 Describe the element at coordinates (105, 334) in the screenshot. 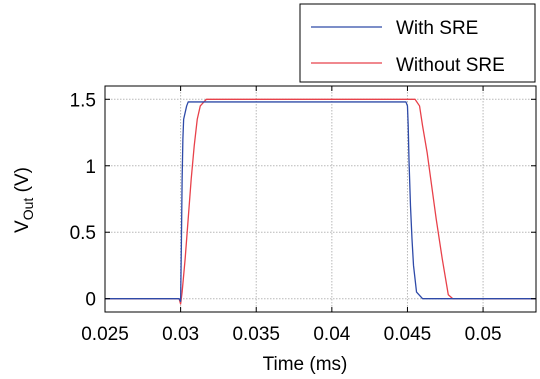

I see `x-tick-label: 0.025` at that location.